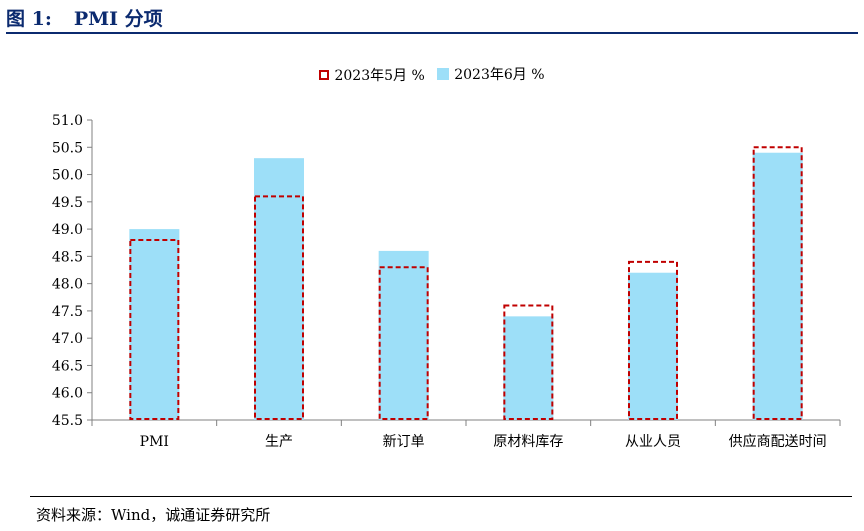 The height and width of the screenshot is (531, 864). Describe the element at coordinates (404, 442) in the screenshot. I see `x-tick-label: 新订单` at that location.